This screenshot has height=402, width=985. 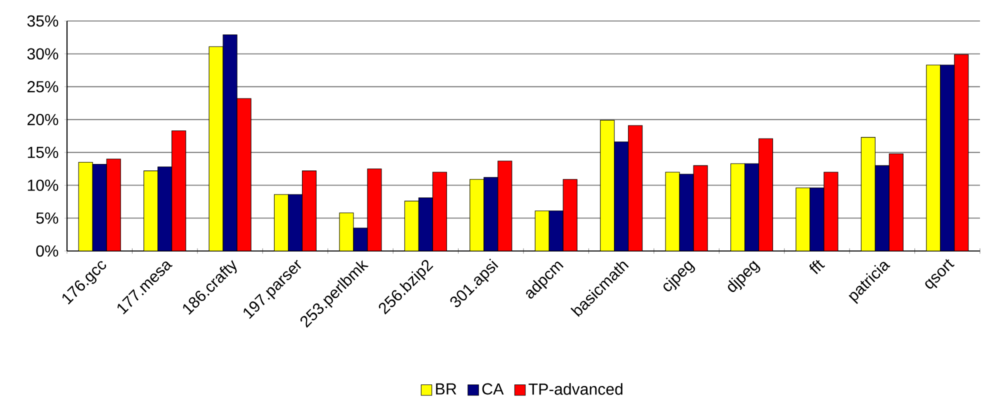 What do you see at coordinates (493, 389) in the screenshot?
I see `legend-label: CA` at bounding box center [493, 389].